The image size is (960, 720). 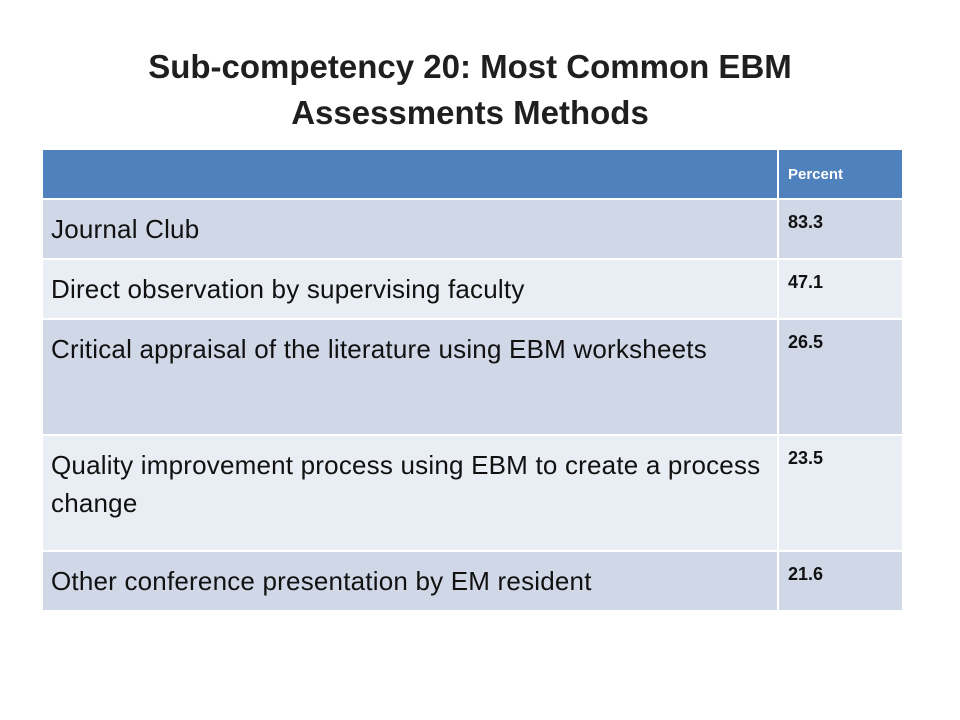 I want to click on table-row: Journal Club 83.3, so click(x=472, y=229).